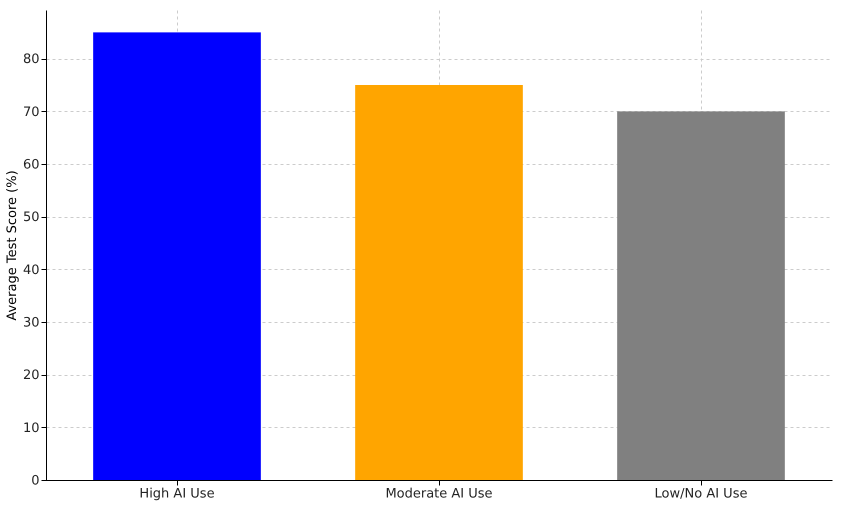 This screenshot has height=508, width=852. What do you see at coordinates (31, 270) in the screenshot?
I see `y-tick-label: 40` at bounding box center [31, 270].